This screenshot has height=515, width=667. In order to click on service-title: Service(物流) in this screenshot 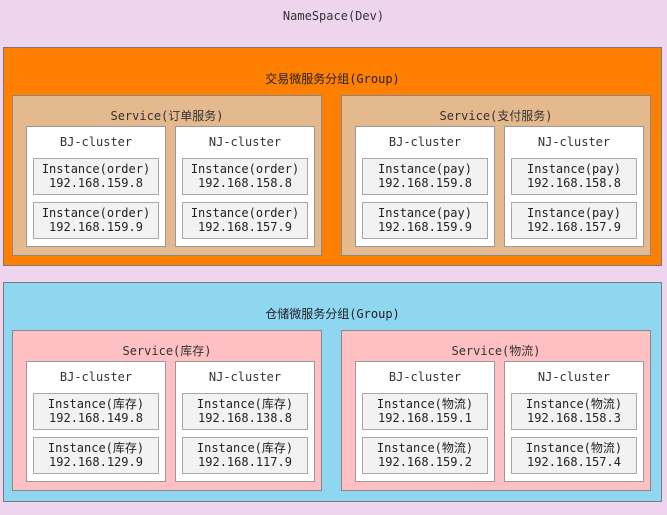, I will do `click(496, 351)`.